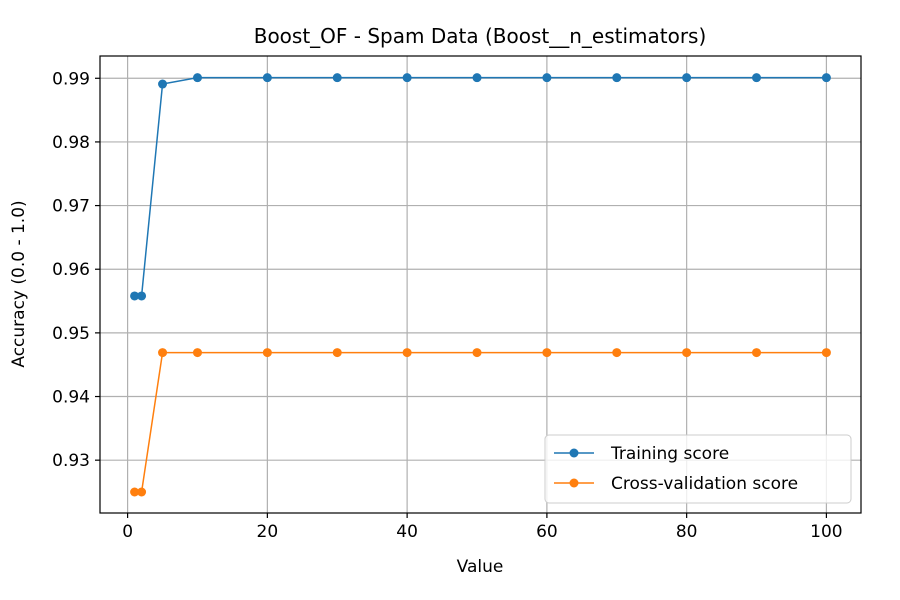  Describe the element at coordinates (547, 532) in the screenshot. I see `x-tick-label: 60` at that location.